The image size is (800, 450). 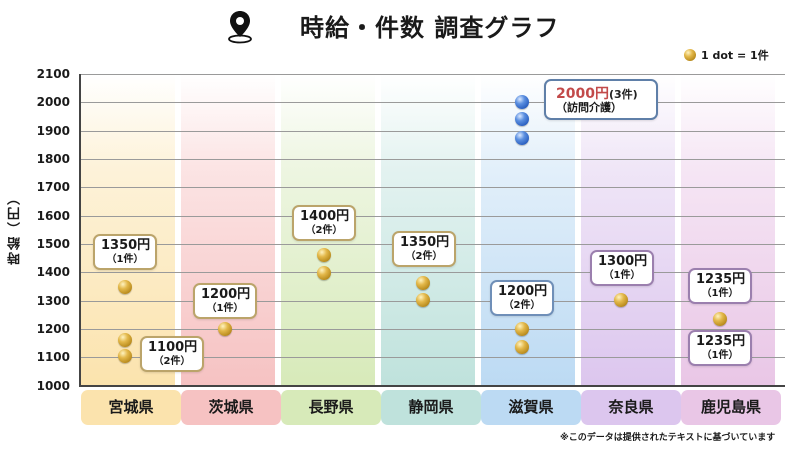 What do you see at coordinates (428, 230) in the screenshot?
I see `band-shizuoka` at bounding box center [428, 230].